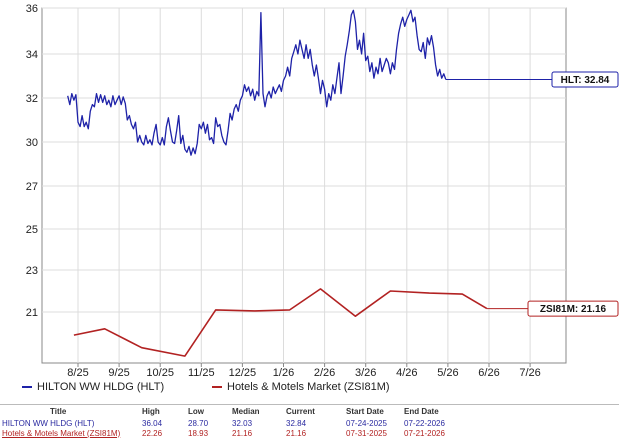  I want to click on legend-label-zsi81m: Hotels & Motels Market (ZSI81M), so click(308, 387).